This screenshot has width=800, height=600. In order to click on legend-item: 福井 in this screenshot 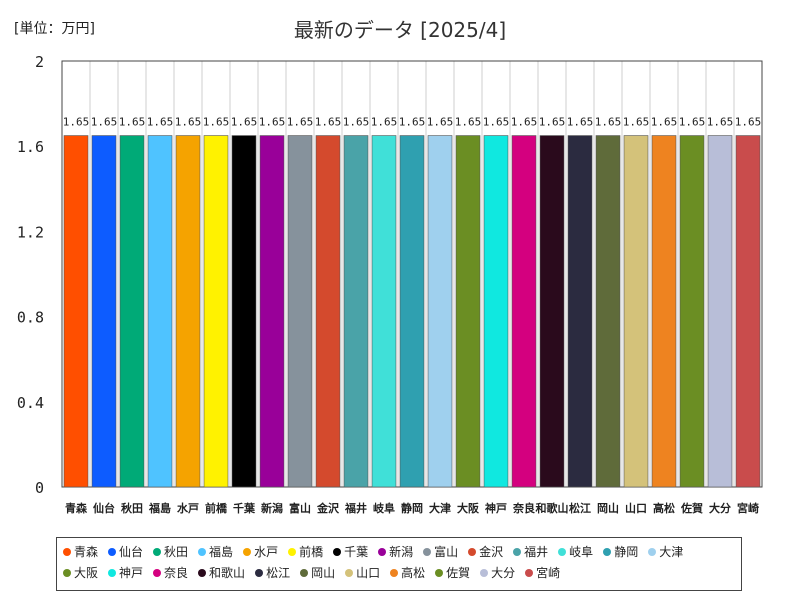, I will do `click(530, 551)`.